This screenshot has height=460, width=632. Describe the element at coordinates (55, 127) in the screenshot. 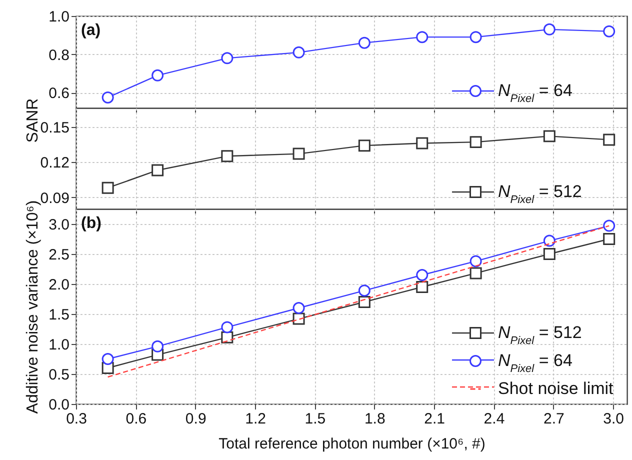

I see `y-tick-label: 0.15` at that location.